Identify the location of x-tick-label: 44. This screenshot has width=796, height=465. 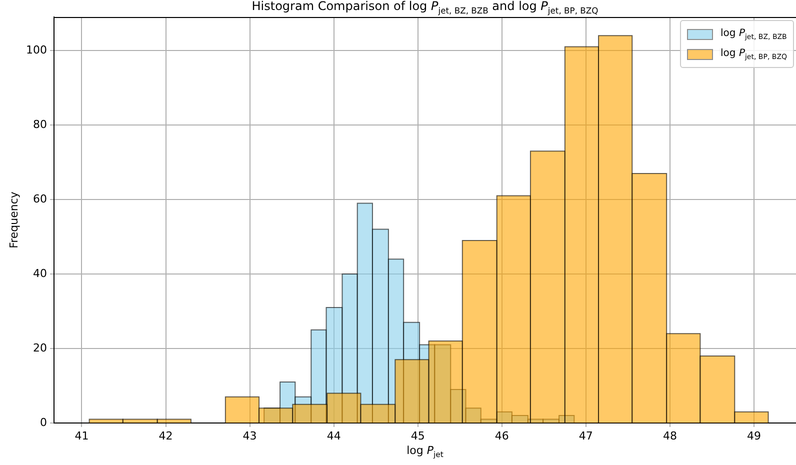
(333, 435).